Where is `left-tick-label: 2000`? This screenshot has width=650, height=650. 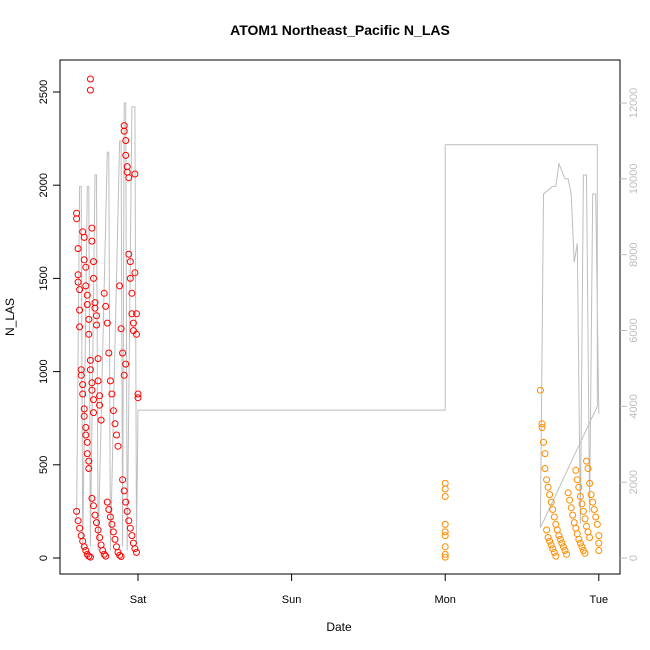 left-tick-label: 2000 is located at coordinates (44, 185).